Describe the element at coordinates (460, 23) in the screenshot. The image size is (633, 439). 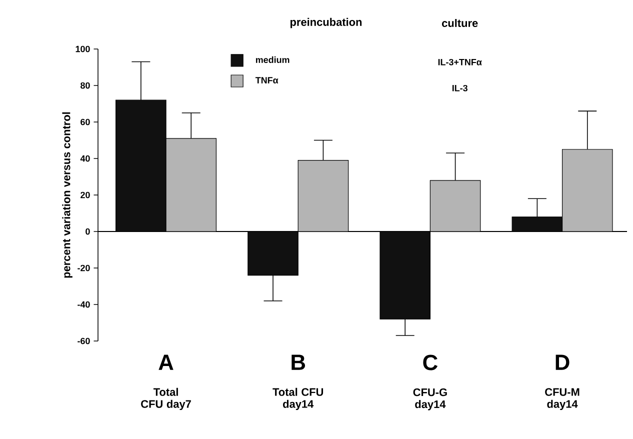
I see `text: culture` at that location.